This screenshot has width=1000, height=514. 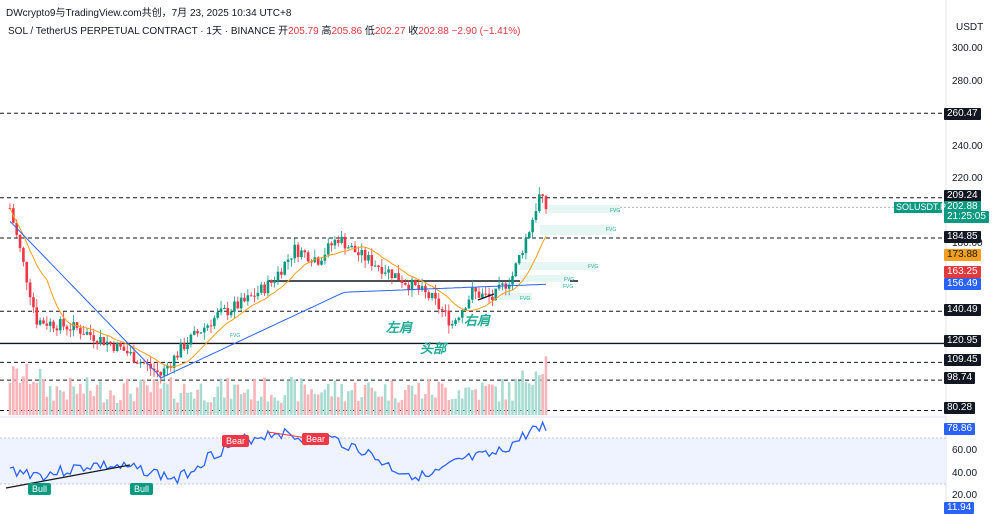 What do you see at coordinates (68, 476) in the screenshot?
I see `rsi-trend-line` at bounding box center [68, 476].